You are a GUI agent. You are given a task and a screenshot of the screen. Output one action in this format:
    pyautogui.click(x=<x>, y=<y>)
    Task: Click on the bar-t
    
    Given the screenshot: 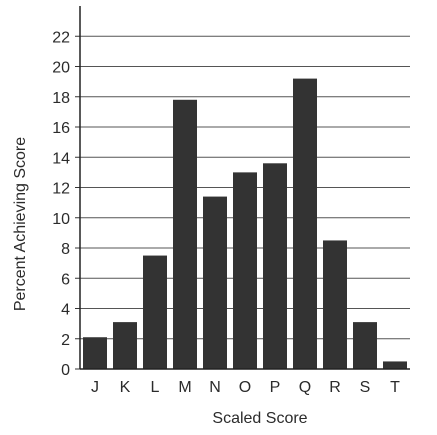 What is the action you would take?
    pyautogui.click(x=395, y=365)
    